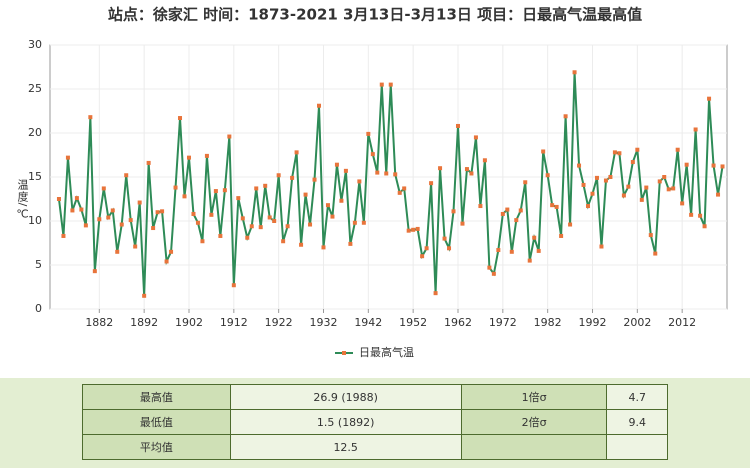  I want to click on x-tick-label: 1932, so click(323, 322).